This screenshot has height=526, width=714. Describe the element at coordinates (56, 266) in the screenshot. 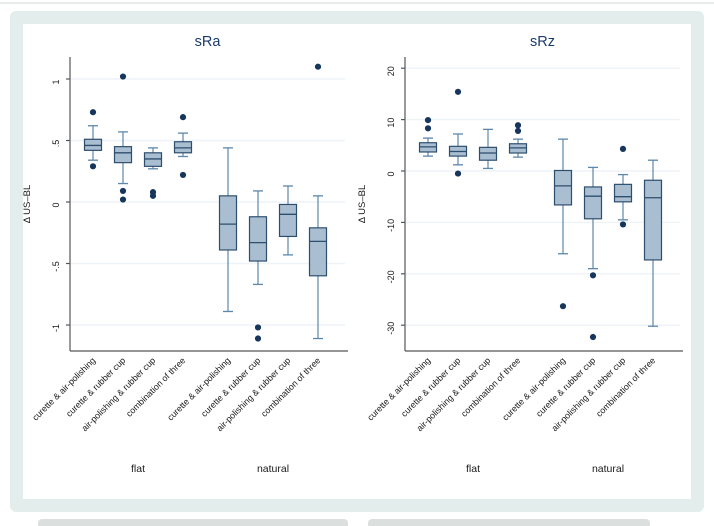

I see `y-tick-label: -.5` at that location.